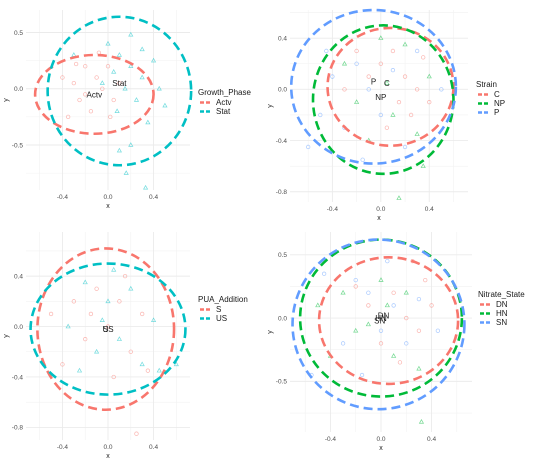 This screenshot has width=550, height=468. I want to click on legend-title: PUA_Addition, so click(223, 299).